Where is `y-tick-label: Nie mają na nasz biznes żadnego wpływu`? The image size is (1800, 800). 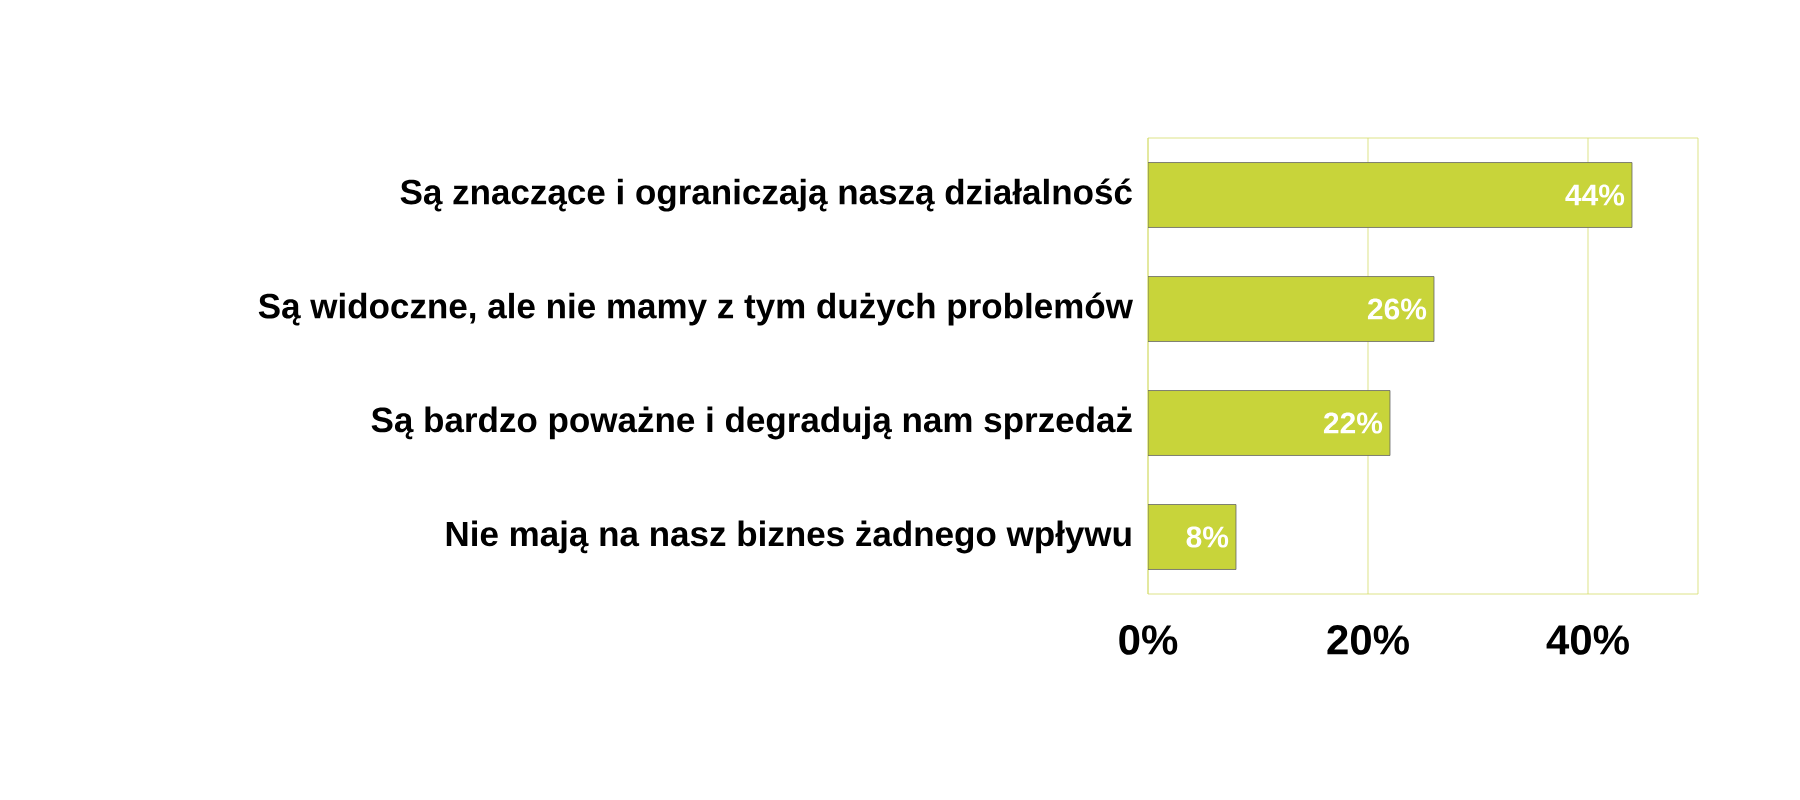
y-tick-label: Nie mają na nasz biznes żadnego wpływu is located at coordinates (788, 537).